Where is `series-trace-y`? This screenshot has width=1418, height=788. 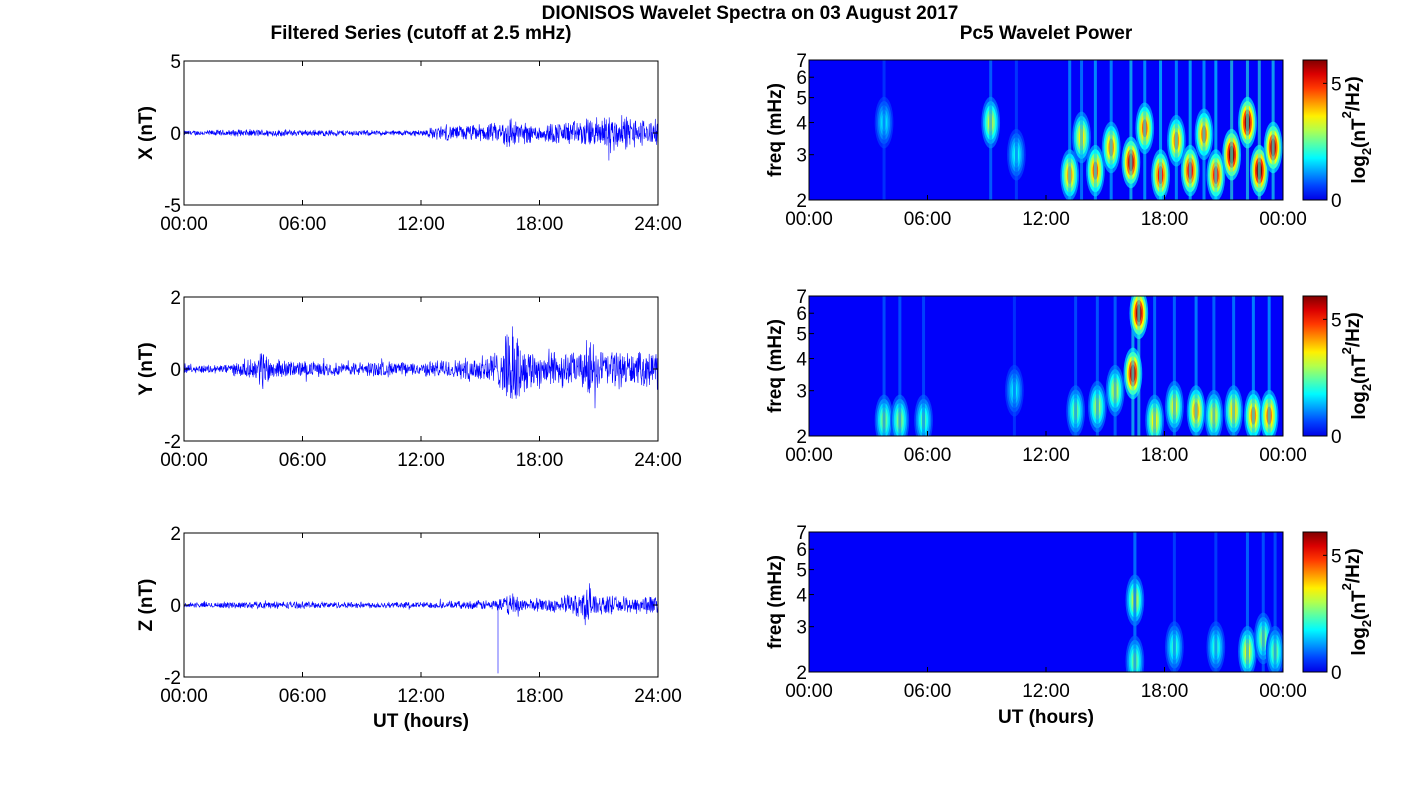
series-trace-y is located at coordinates (421, 367).